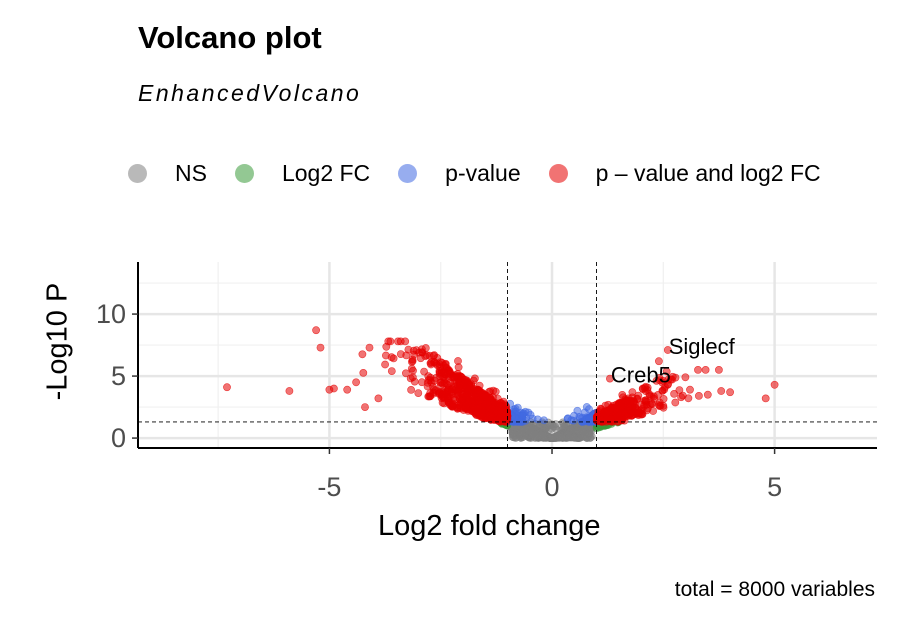  I want to click on x-axis-label: Log2 fold change, so click(489, 526).